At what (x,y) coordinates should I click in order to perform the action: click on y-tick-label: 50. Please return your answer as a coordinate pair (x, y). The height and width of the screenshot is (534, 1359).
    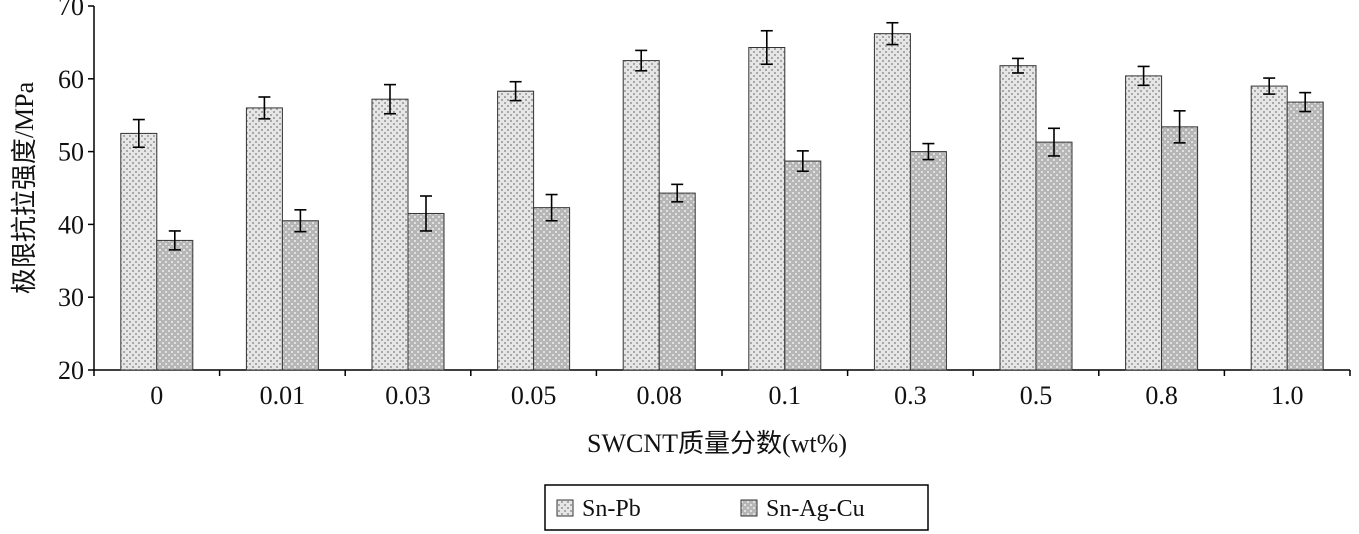
    Looking at the image, I should click on (71, 152).